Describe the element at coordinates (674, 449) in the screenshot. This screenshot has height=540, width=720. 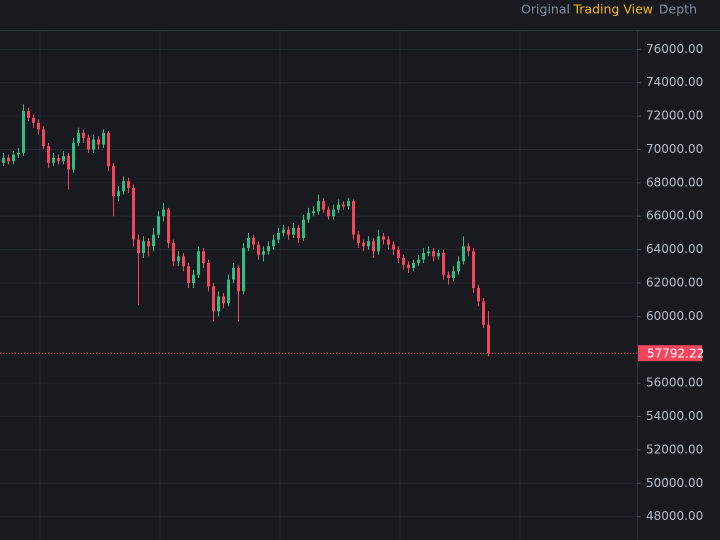
I see `y-tick-label: 52000.00` at that location.